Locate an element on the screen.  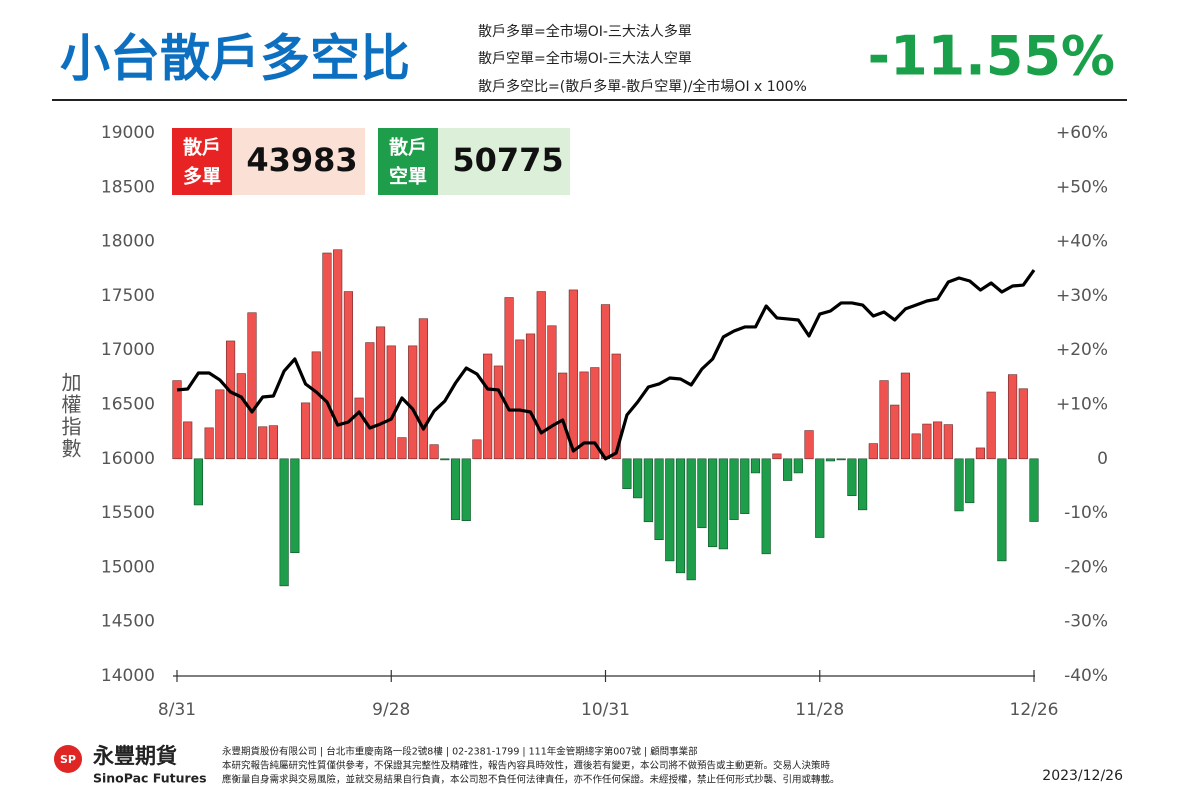
badge-label: 多單 is located at coordinates (202, 176).